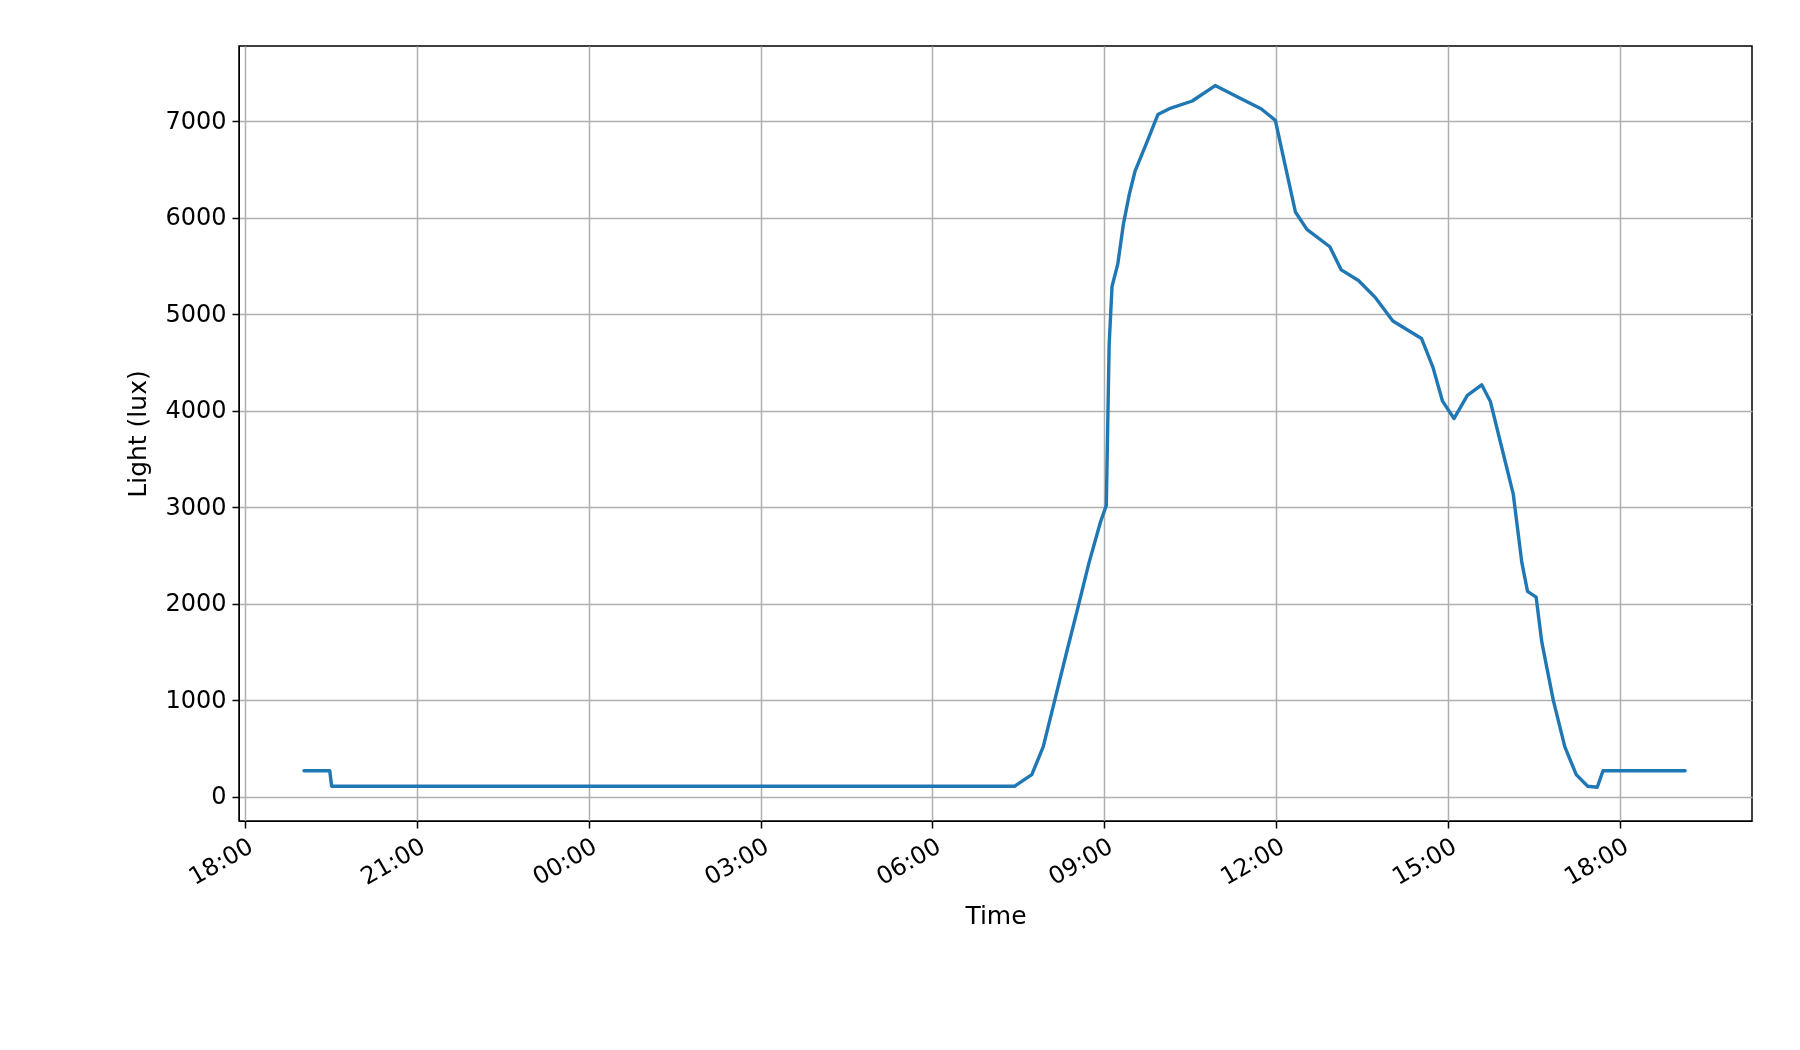 Image resolution: width=1800 pixels, height=1050 pixels. Describe the element at coordinates (196, 699) in the screenshot. I see `y-tick-label: 1000` at that location.